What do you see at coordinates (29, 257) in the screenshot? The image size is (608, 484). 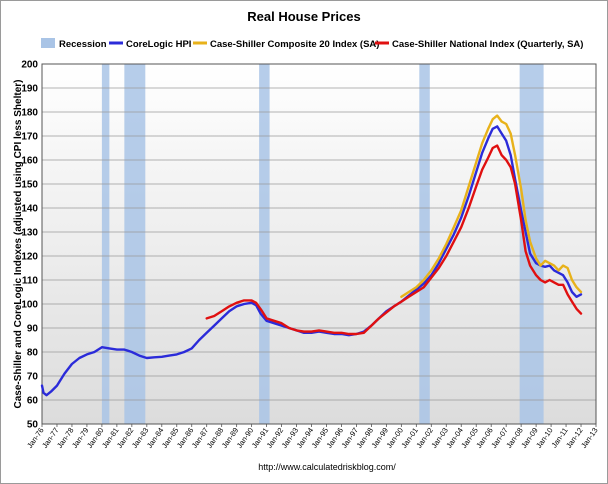 I see `y-tick-label: 120` at bounding box center [29, 257].